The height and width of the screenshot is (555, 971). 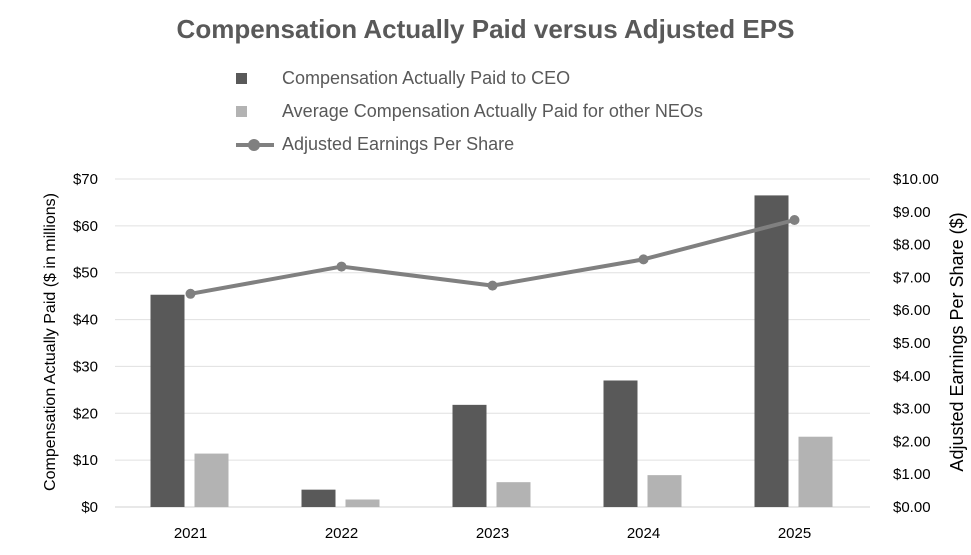 I want to click on y-tick-label: $10, so click(x=85, y=460).